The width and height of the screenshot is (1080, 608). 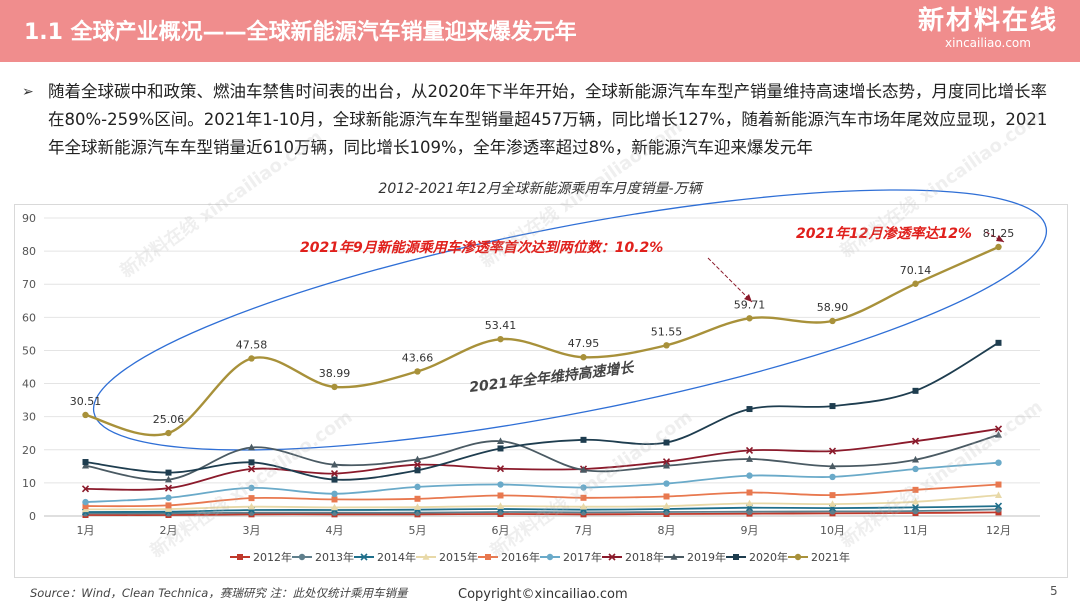 I want to click on x-tick-label: 9月, so click(x=750, y=530).